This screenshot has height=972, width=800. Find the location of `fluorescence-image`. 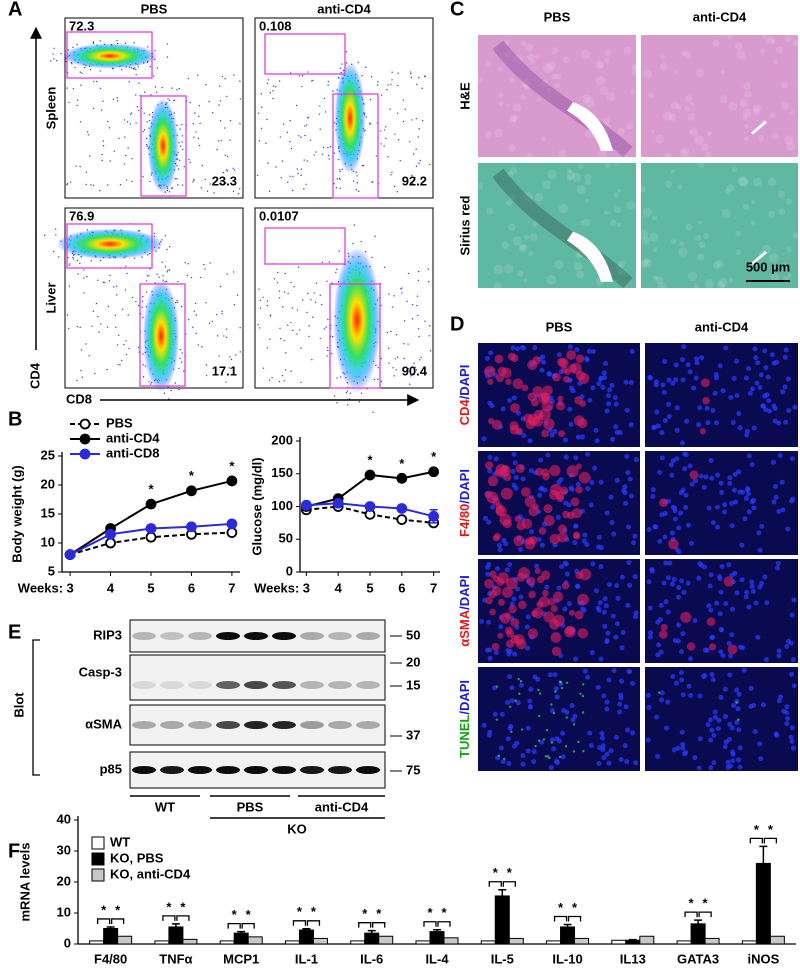

fluorescence-image is located at coordinates (721, 719).